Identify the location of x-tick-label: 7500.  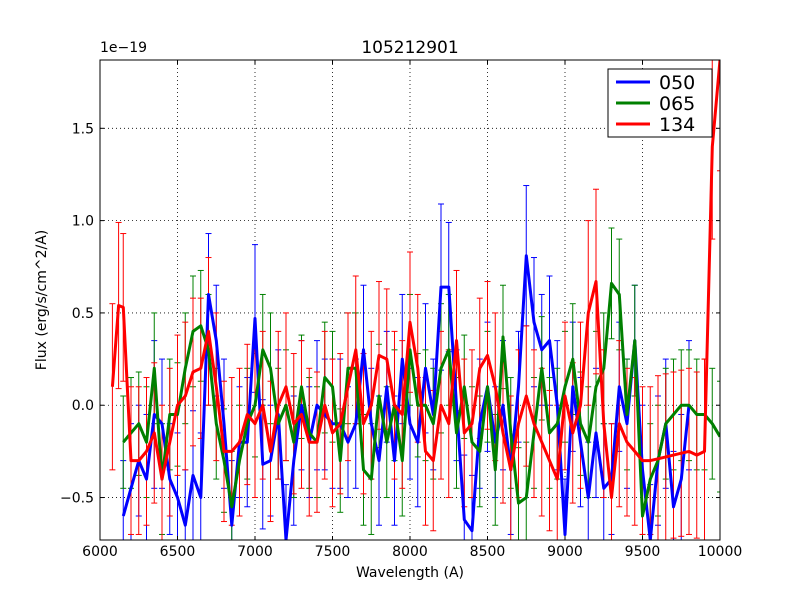
(333, 552).